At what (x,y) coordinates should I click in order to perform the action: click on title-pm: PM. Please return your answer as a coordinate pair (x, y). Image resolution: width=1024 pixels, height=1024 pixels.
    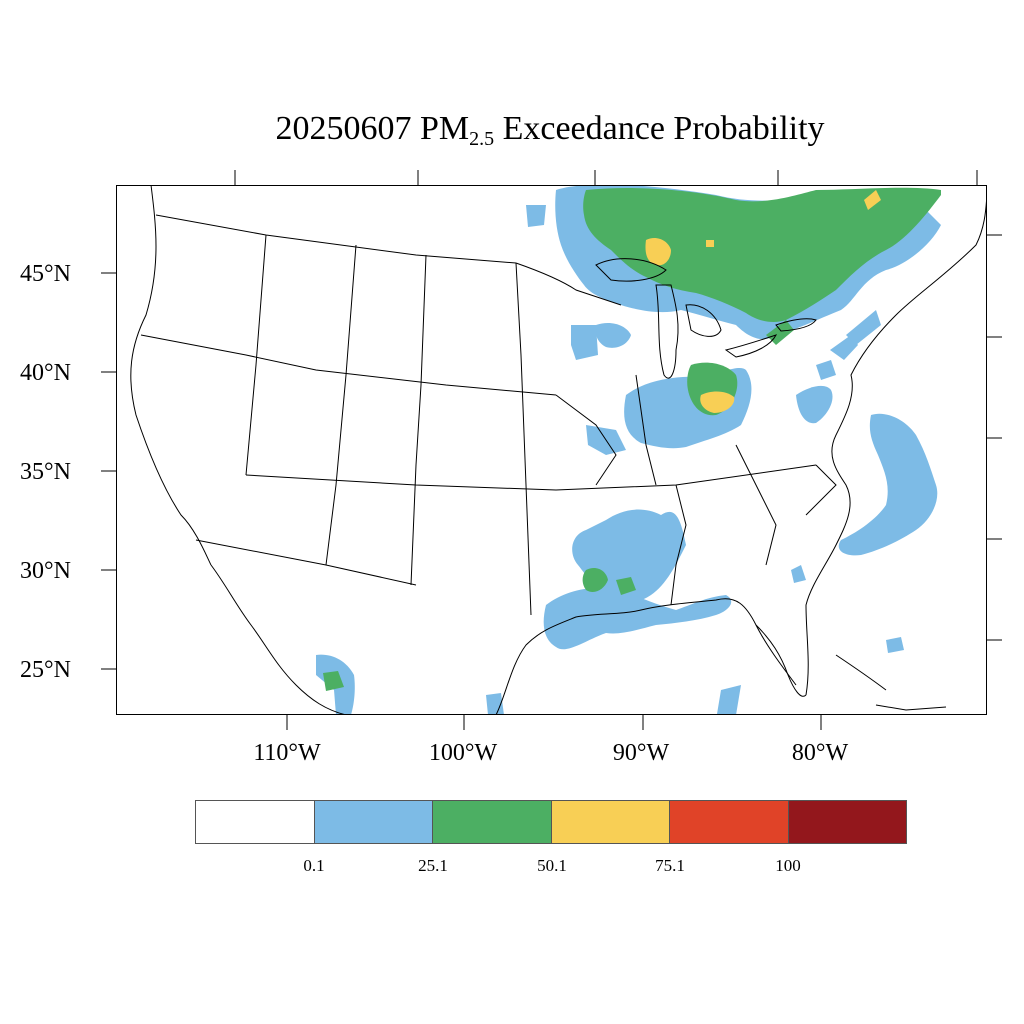
    Looking at the image, I should click on (444, 128).